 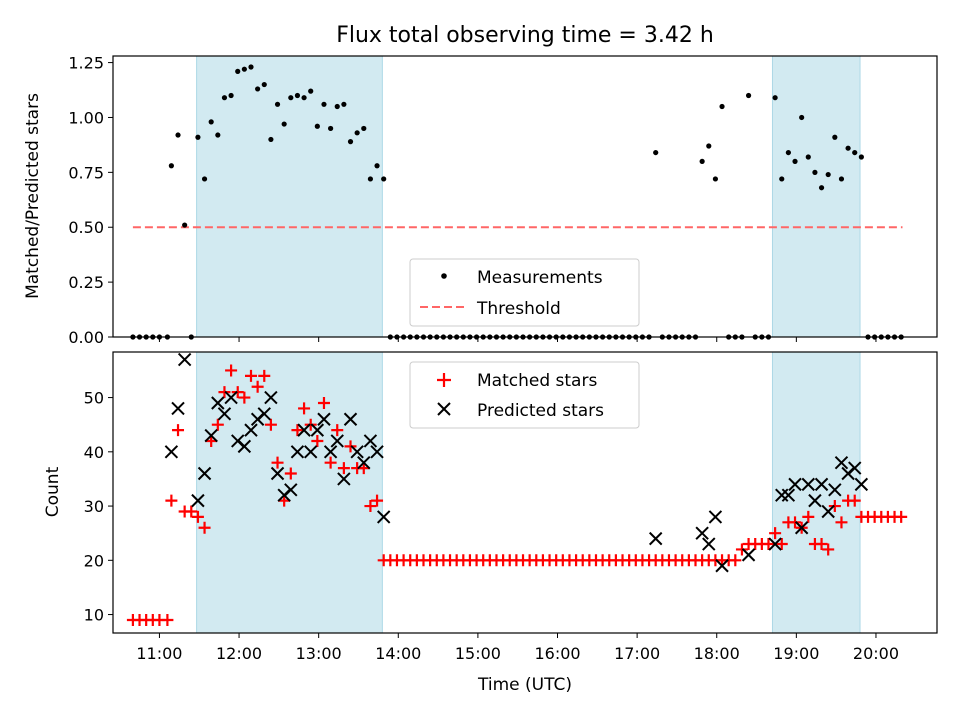 I want to click on x-tick-label-0: 11:00, so click(x=159, y=653).